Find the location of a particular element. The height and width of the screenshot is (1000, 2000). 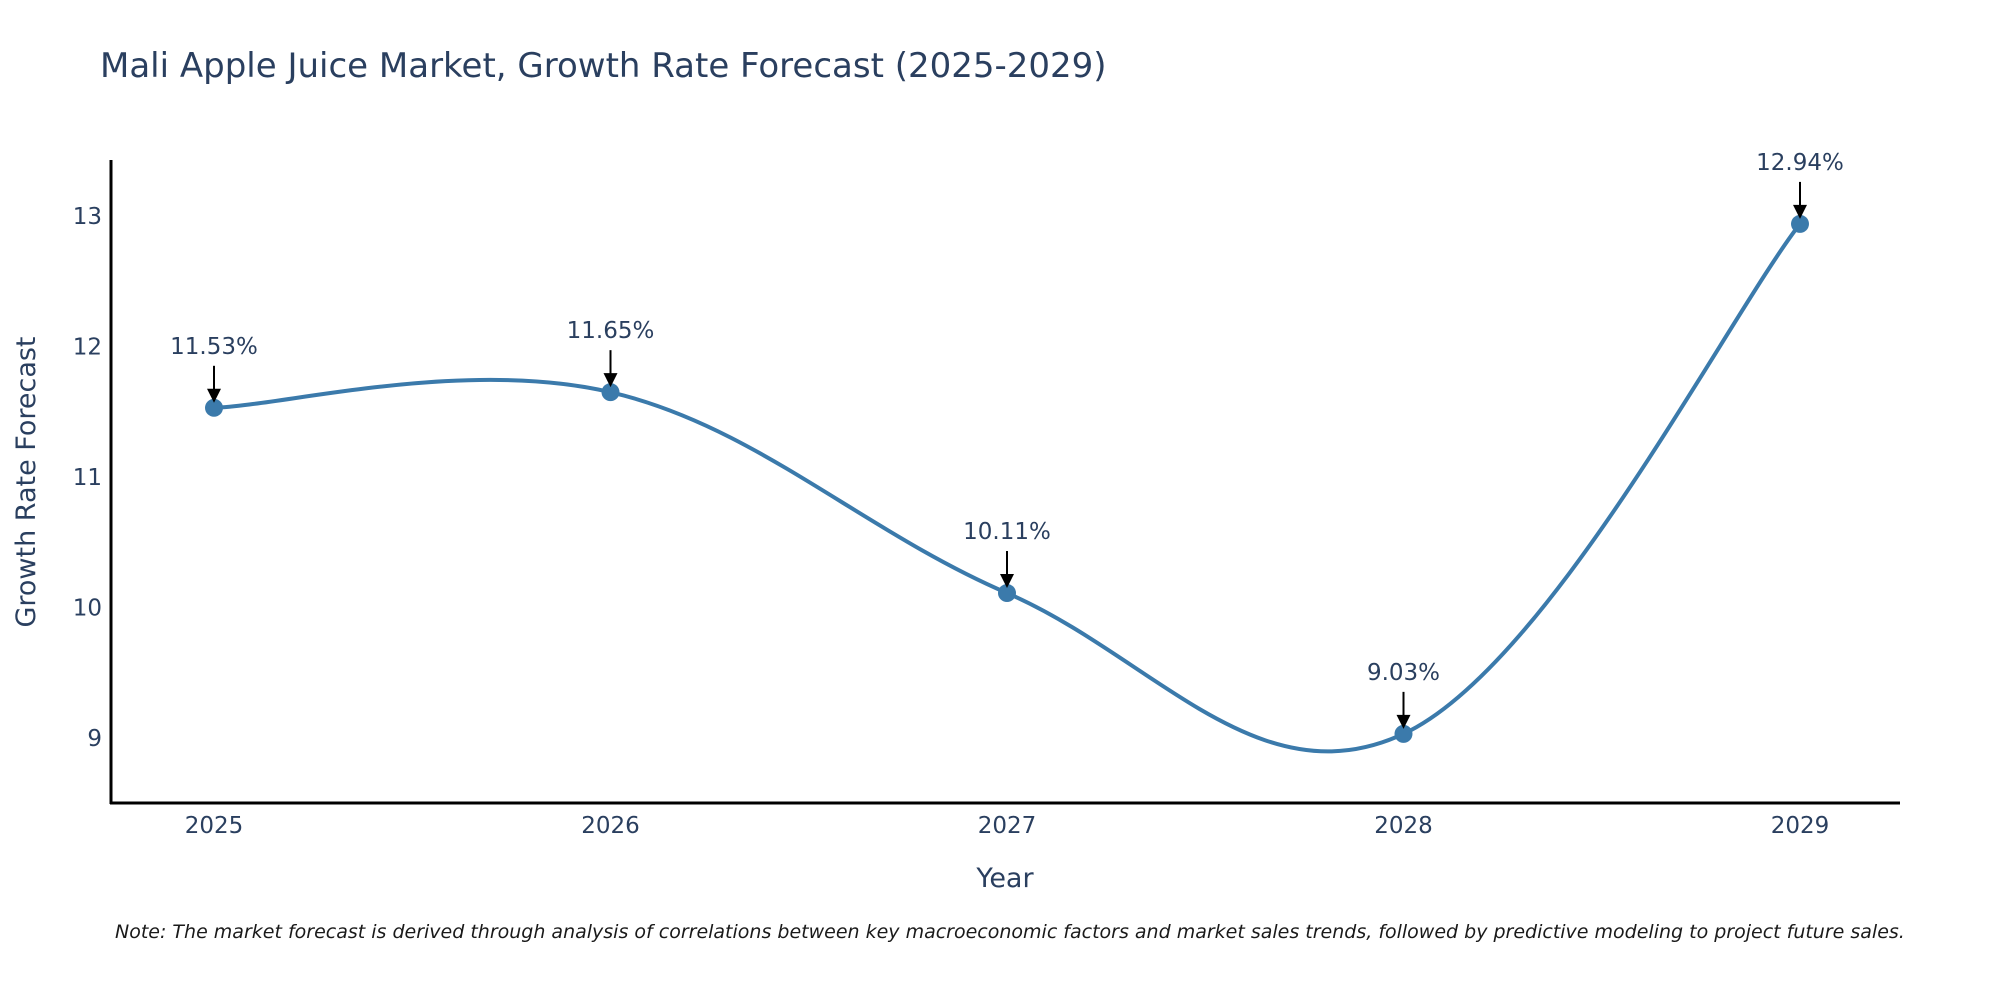

data-label: 11.53% is located at coordinates (214, 347).